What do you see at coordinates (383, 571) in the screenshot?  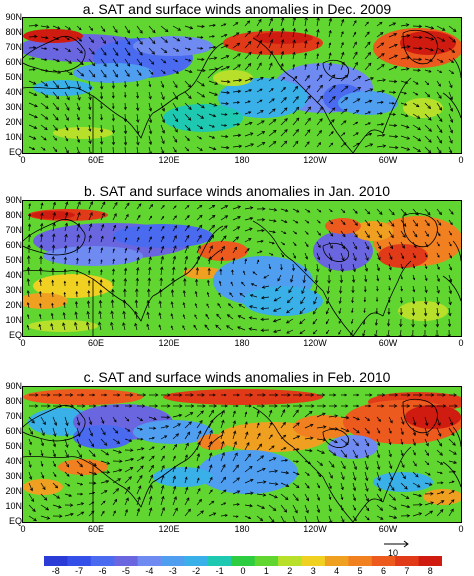 I see `colorbar-label: 6` at bounding box center [383, 571].